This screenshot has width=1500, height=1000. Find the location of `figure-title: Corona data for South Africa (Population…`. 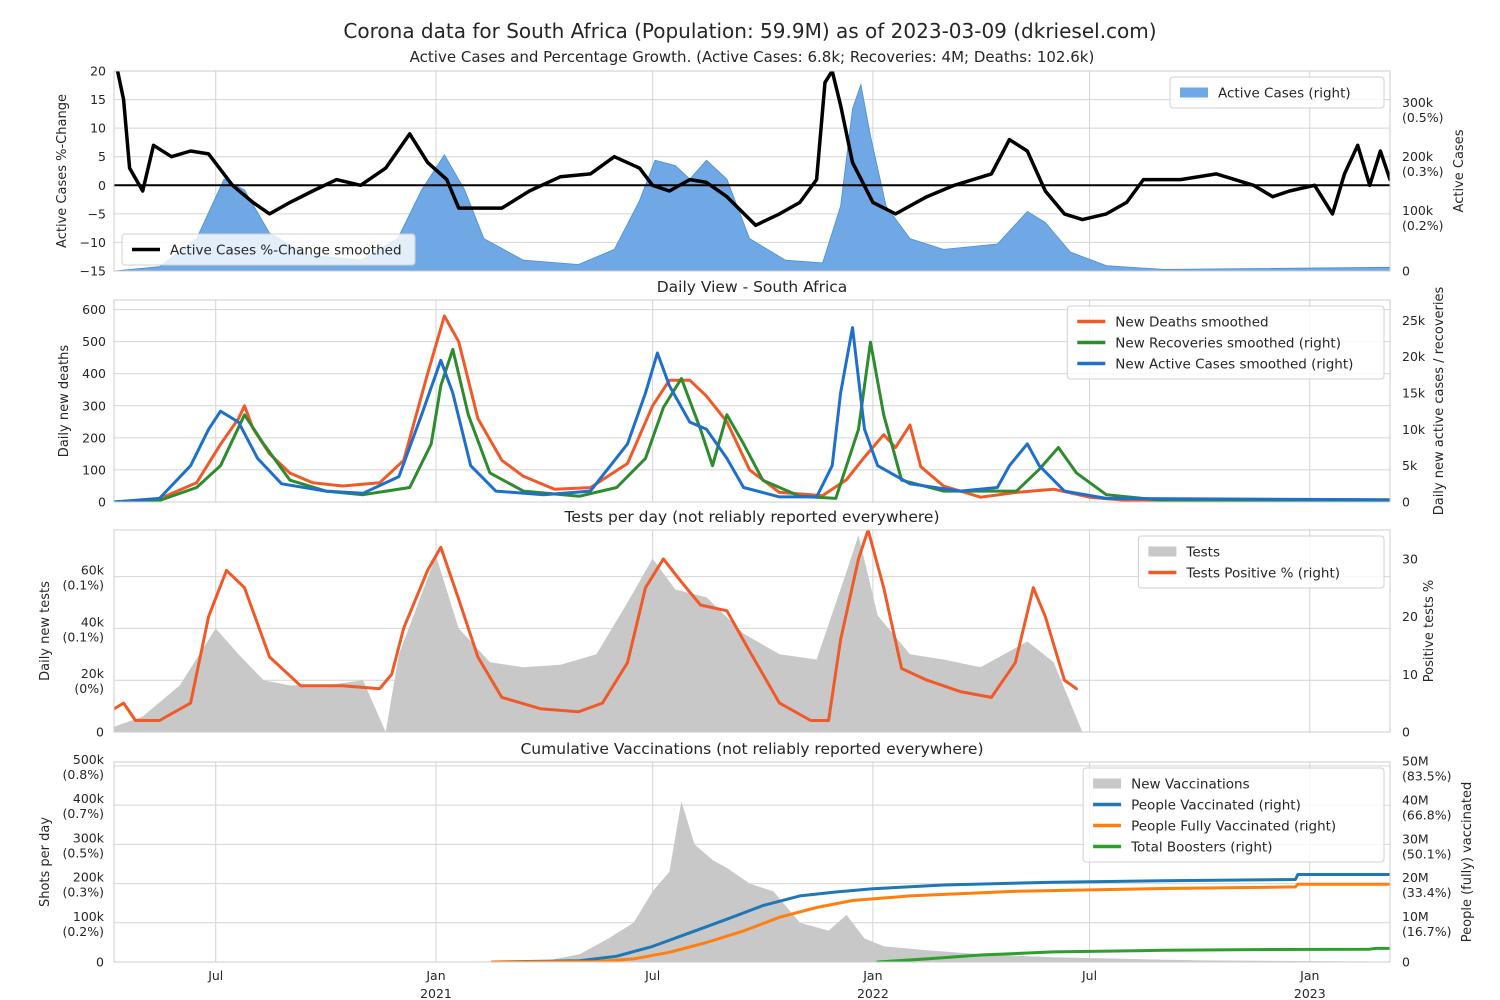

figure-title: Corona data for South Africa (Population… is located at coordinates (749, 31).